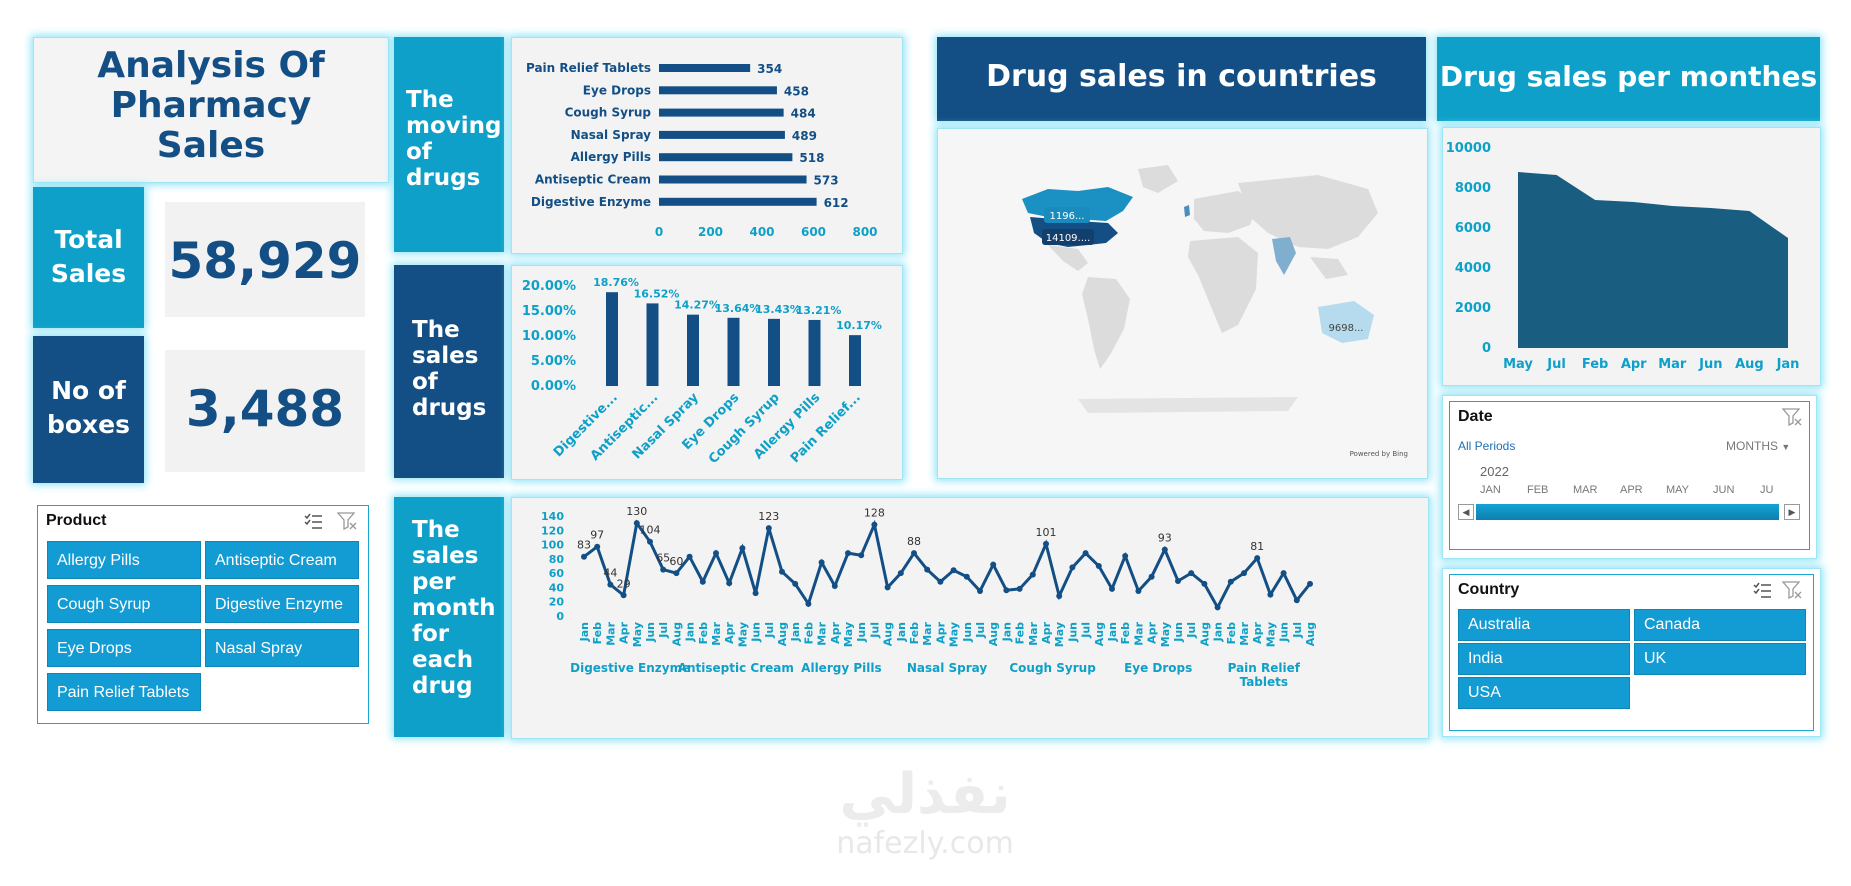 The width and height of the screenshot is (1851, 886). What do you see at coordinates (1720, 625) in the screenshot?
I see `country-chip: Canada` at bounding box center [1720, 625].